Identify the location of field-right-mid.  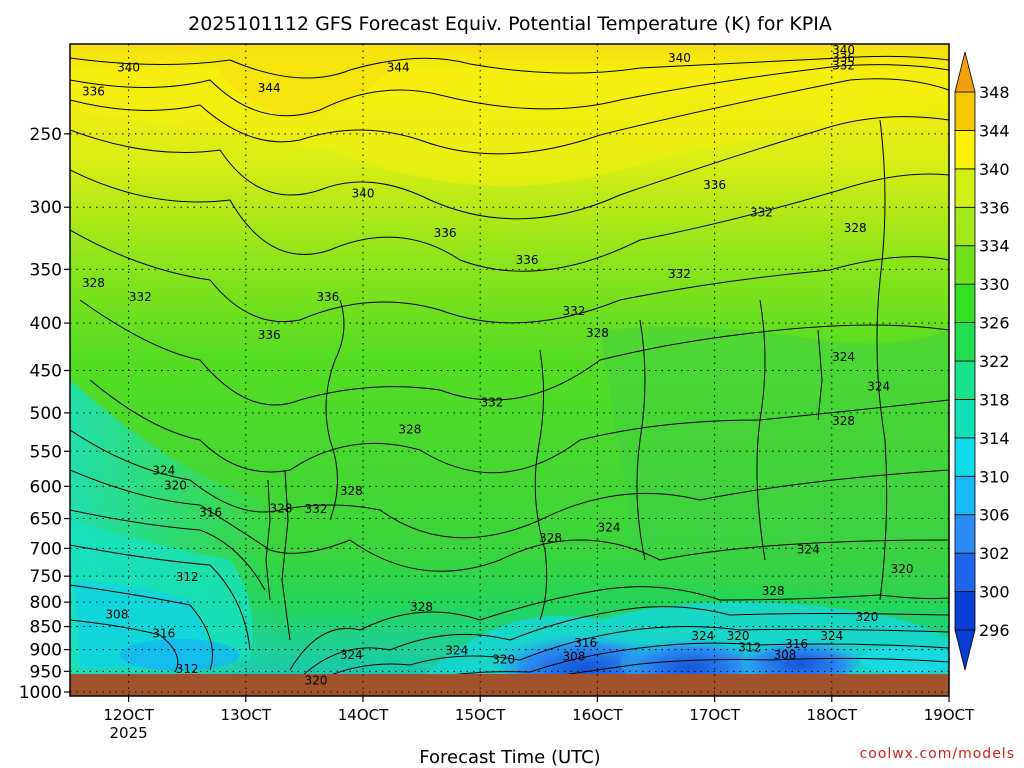
(774, 463).